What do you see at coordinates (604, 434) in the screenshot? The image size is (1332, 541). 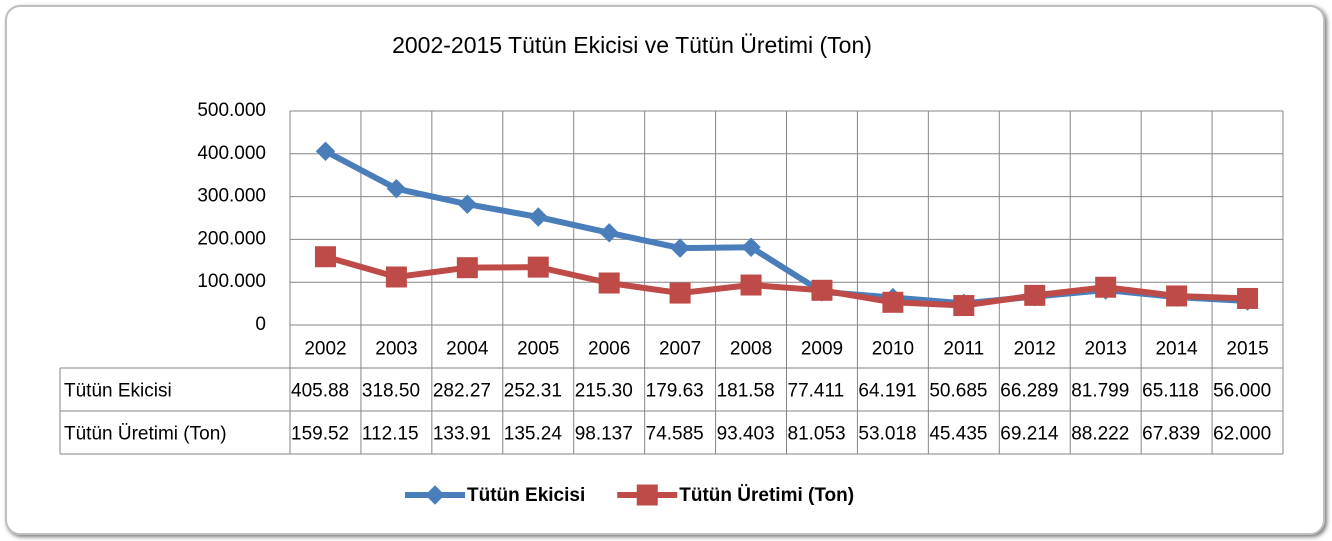 I see `table-cell: 98.137` at bounding box center [604, 434].